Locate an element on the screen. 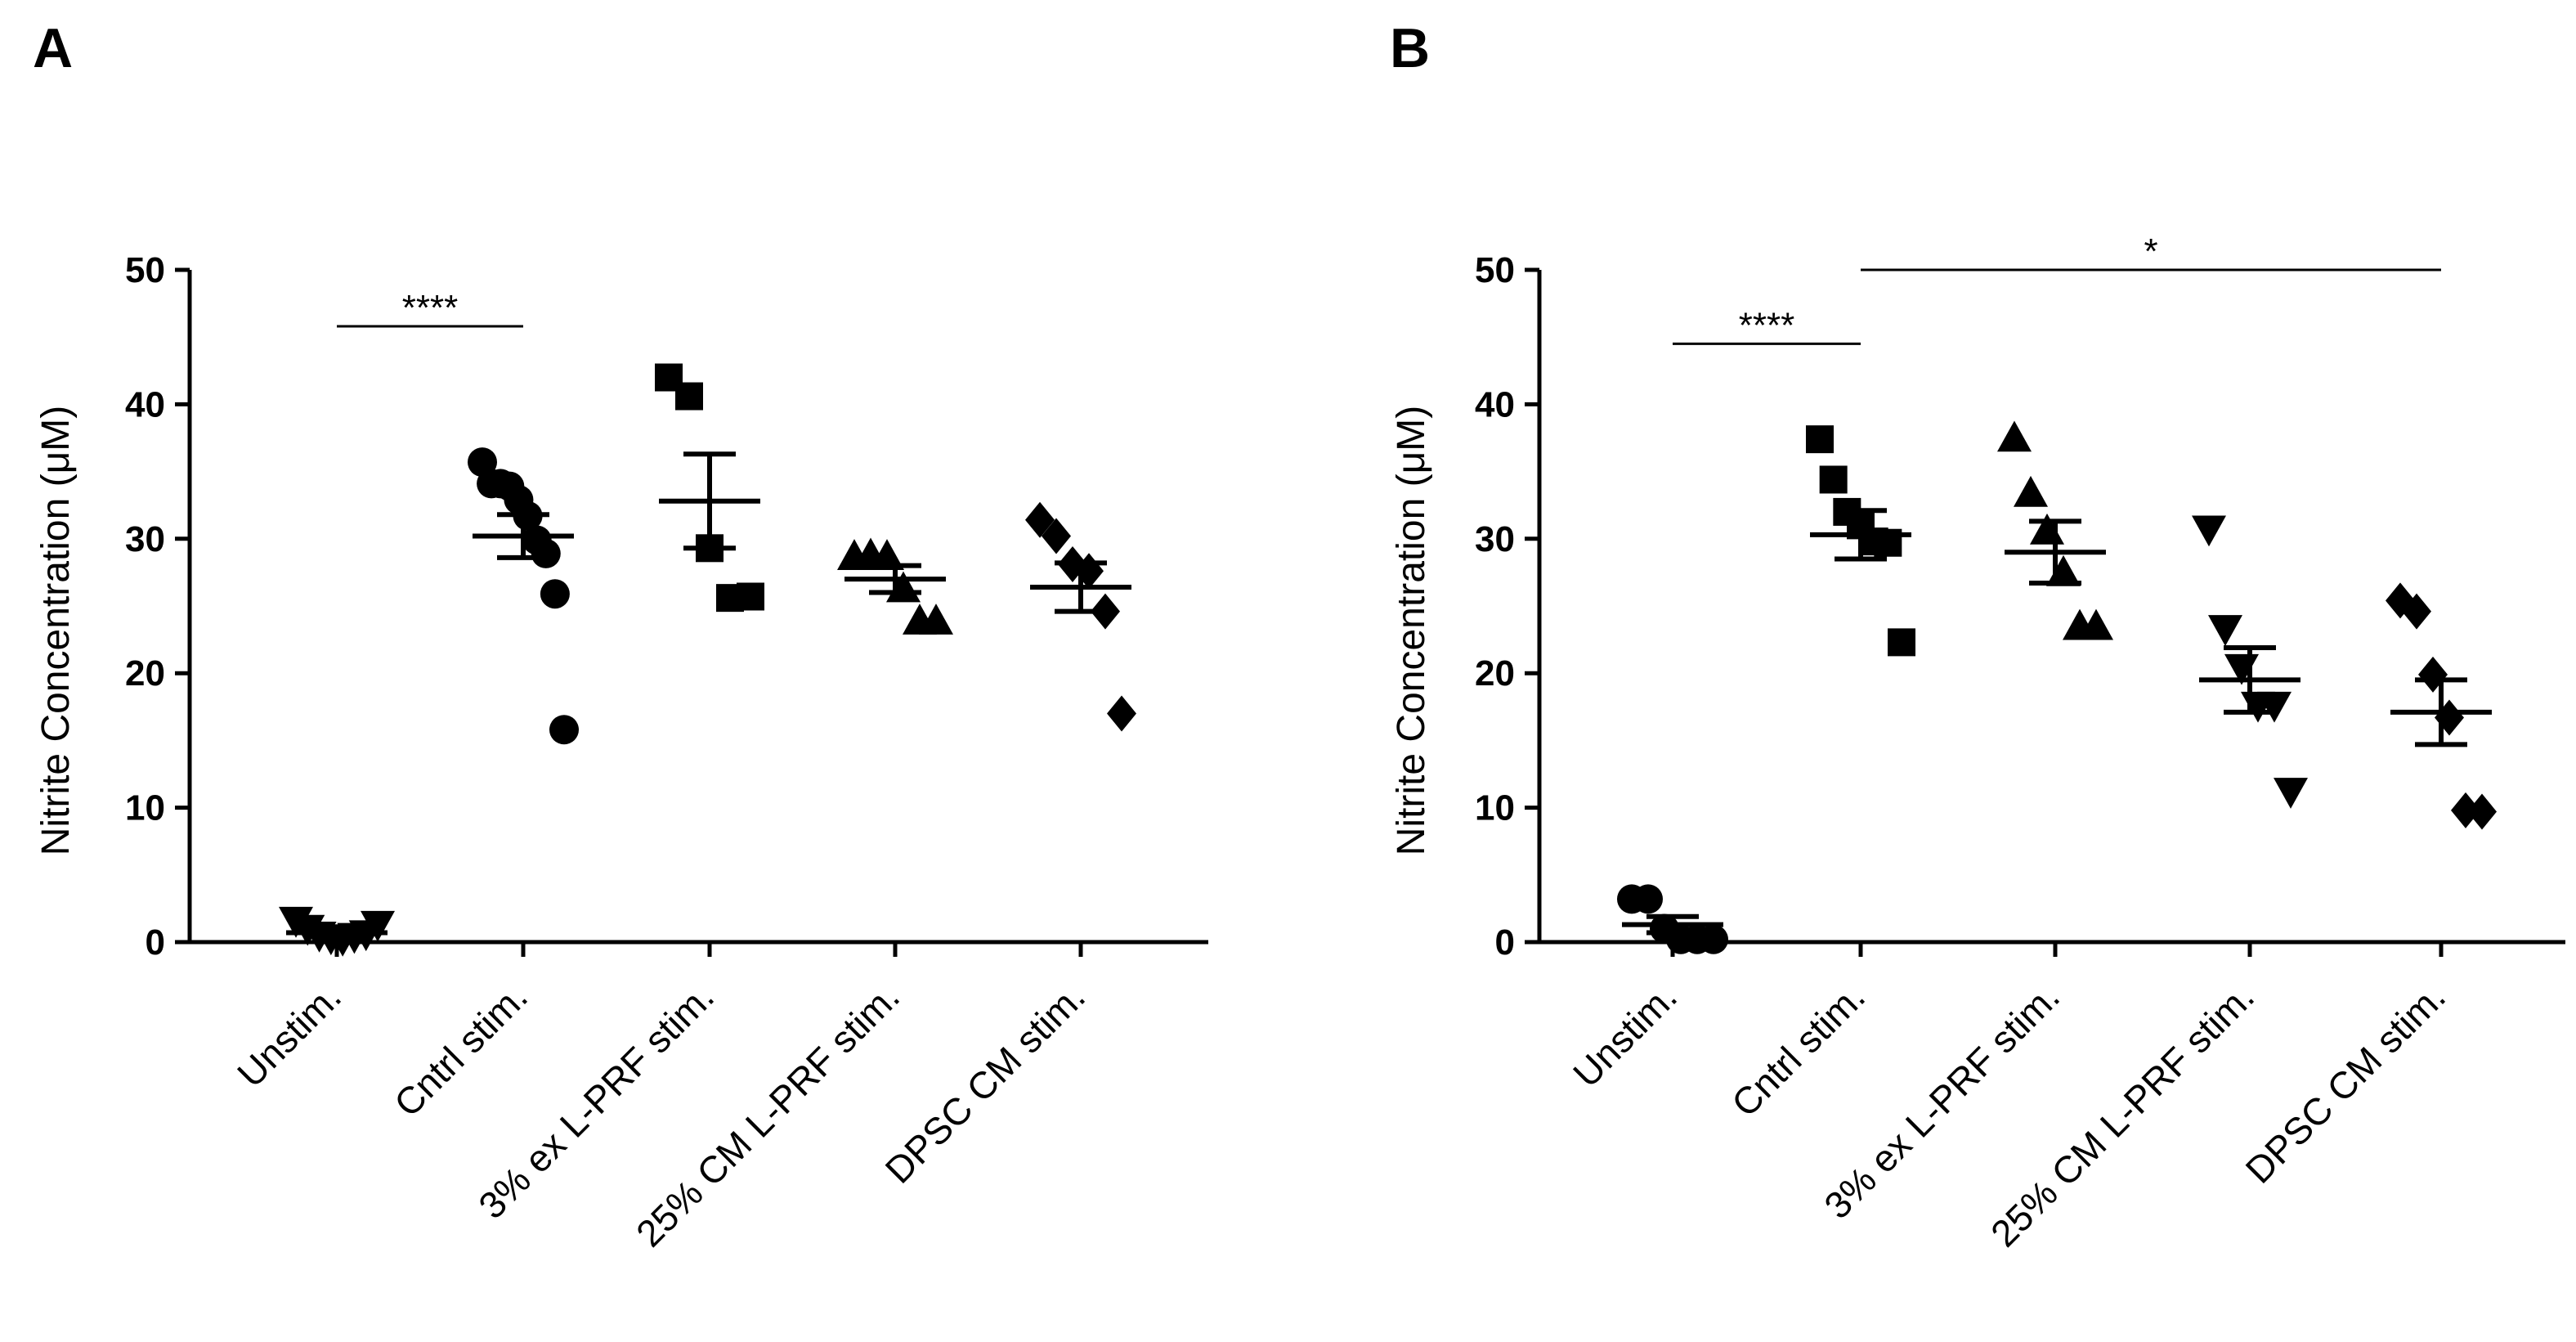  significance-label: * is located at coordinates (2150, 252).